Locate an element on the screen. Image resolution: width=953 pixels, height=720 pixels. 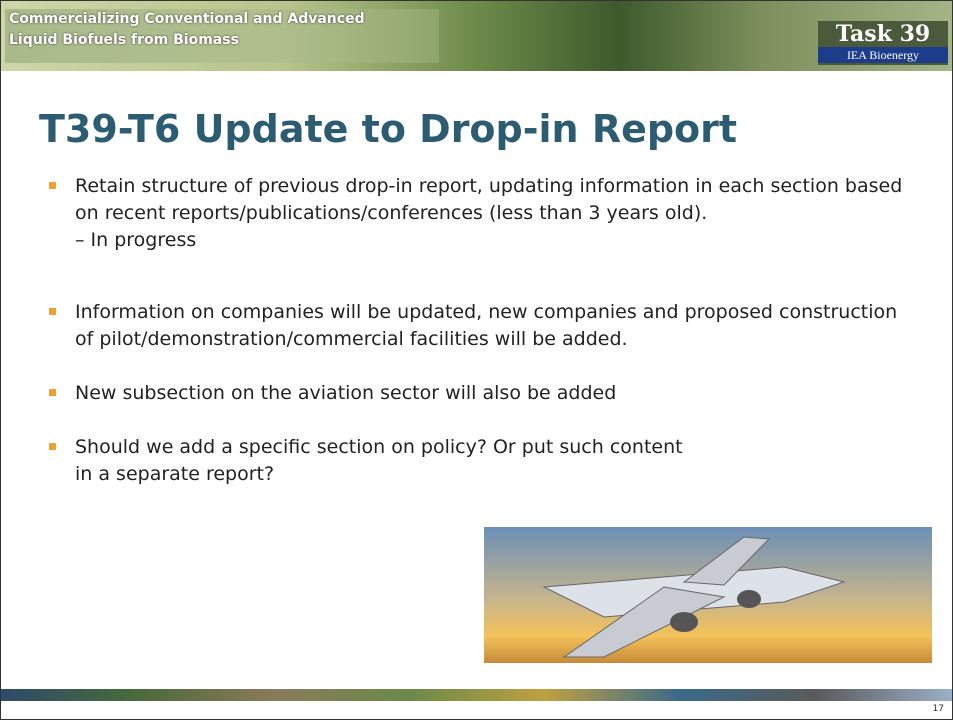
airplane-image is located at coordinates (708, 595).